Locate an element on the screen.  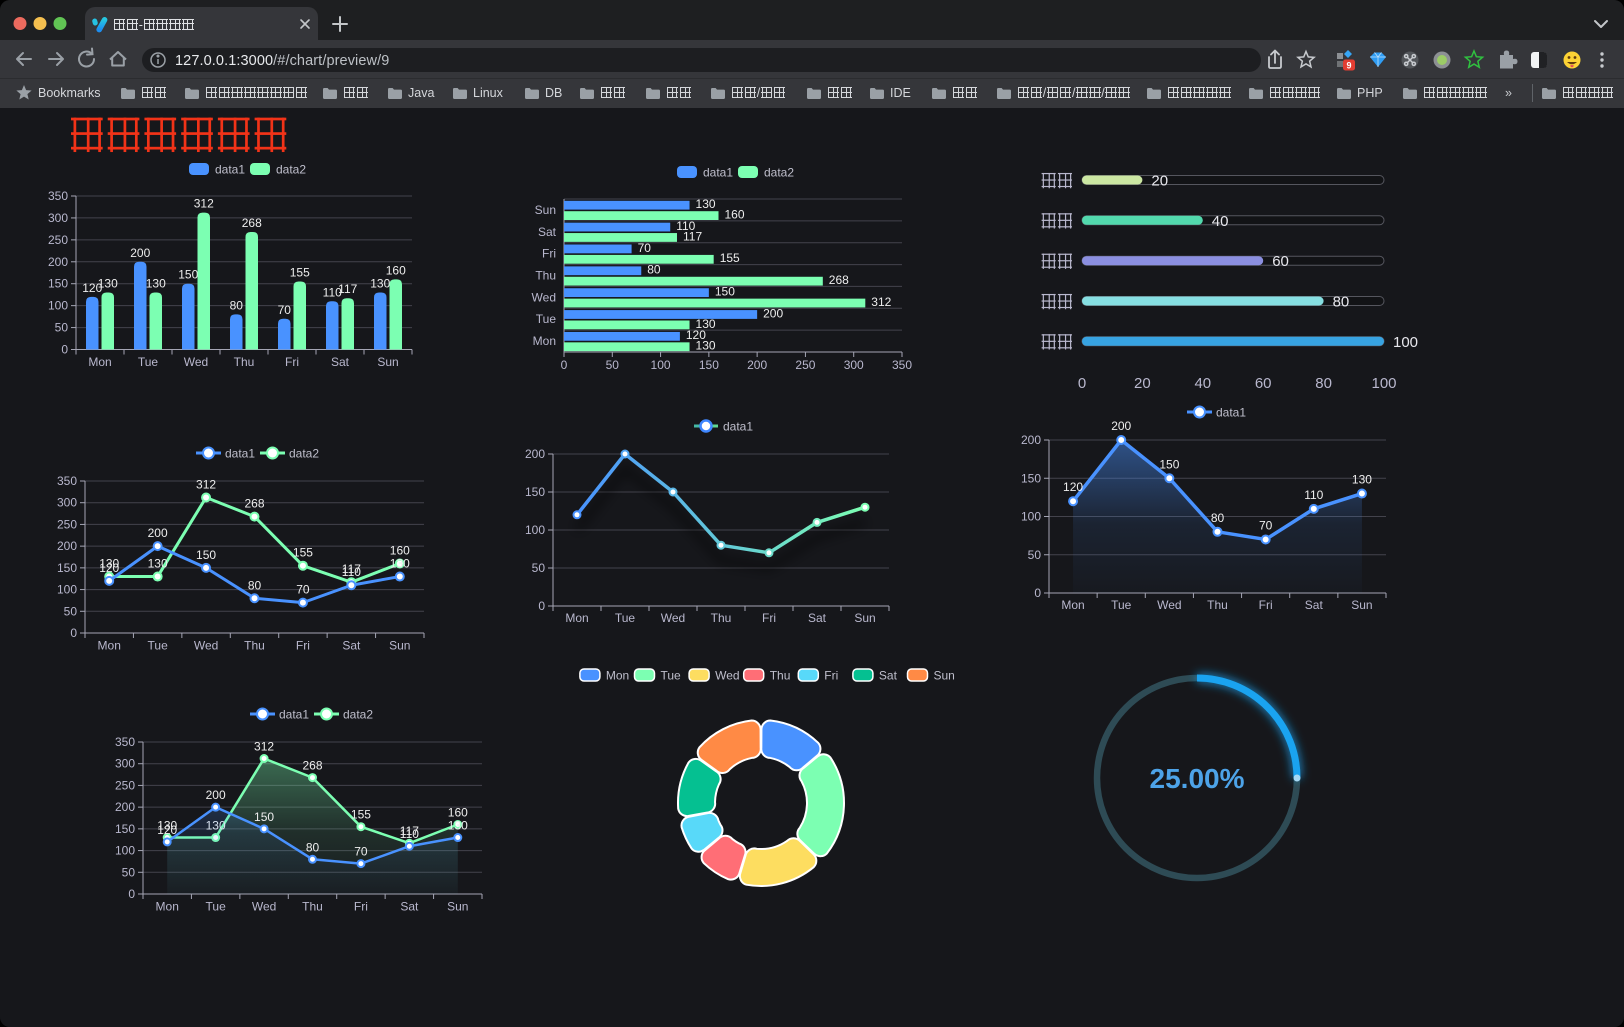
svg-text: 300 is located at coordinates (125, 764).